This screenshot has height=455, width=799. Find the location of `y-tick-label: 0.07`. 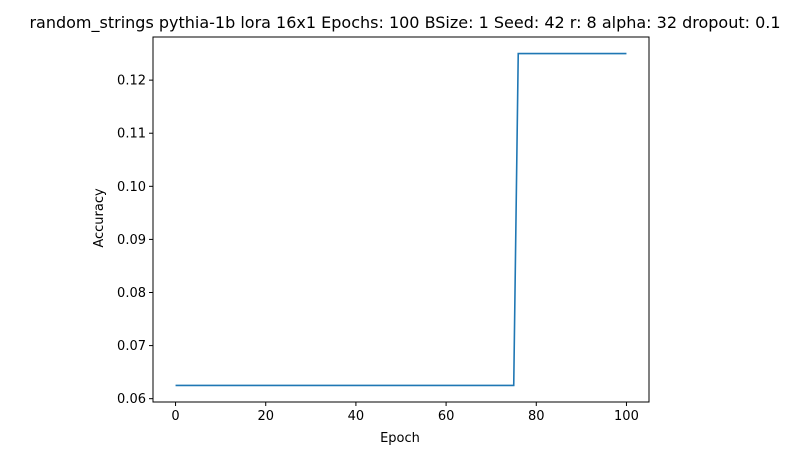

y-tick-label: 0.07 is located at coordinates (131, 346).